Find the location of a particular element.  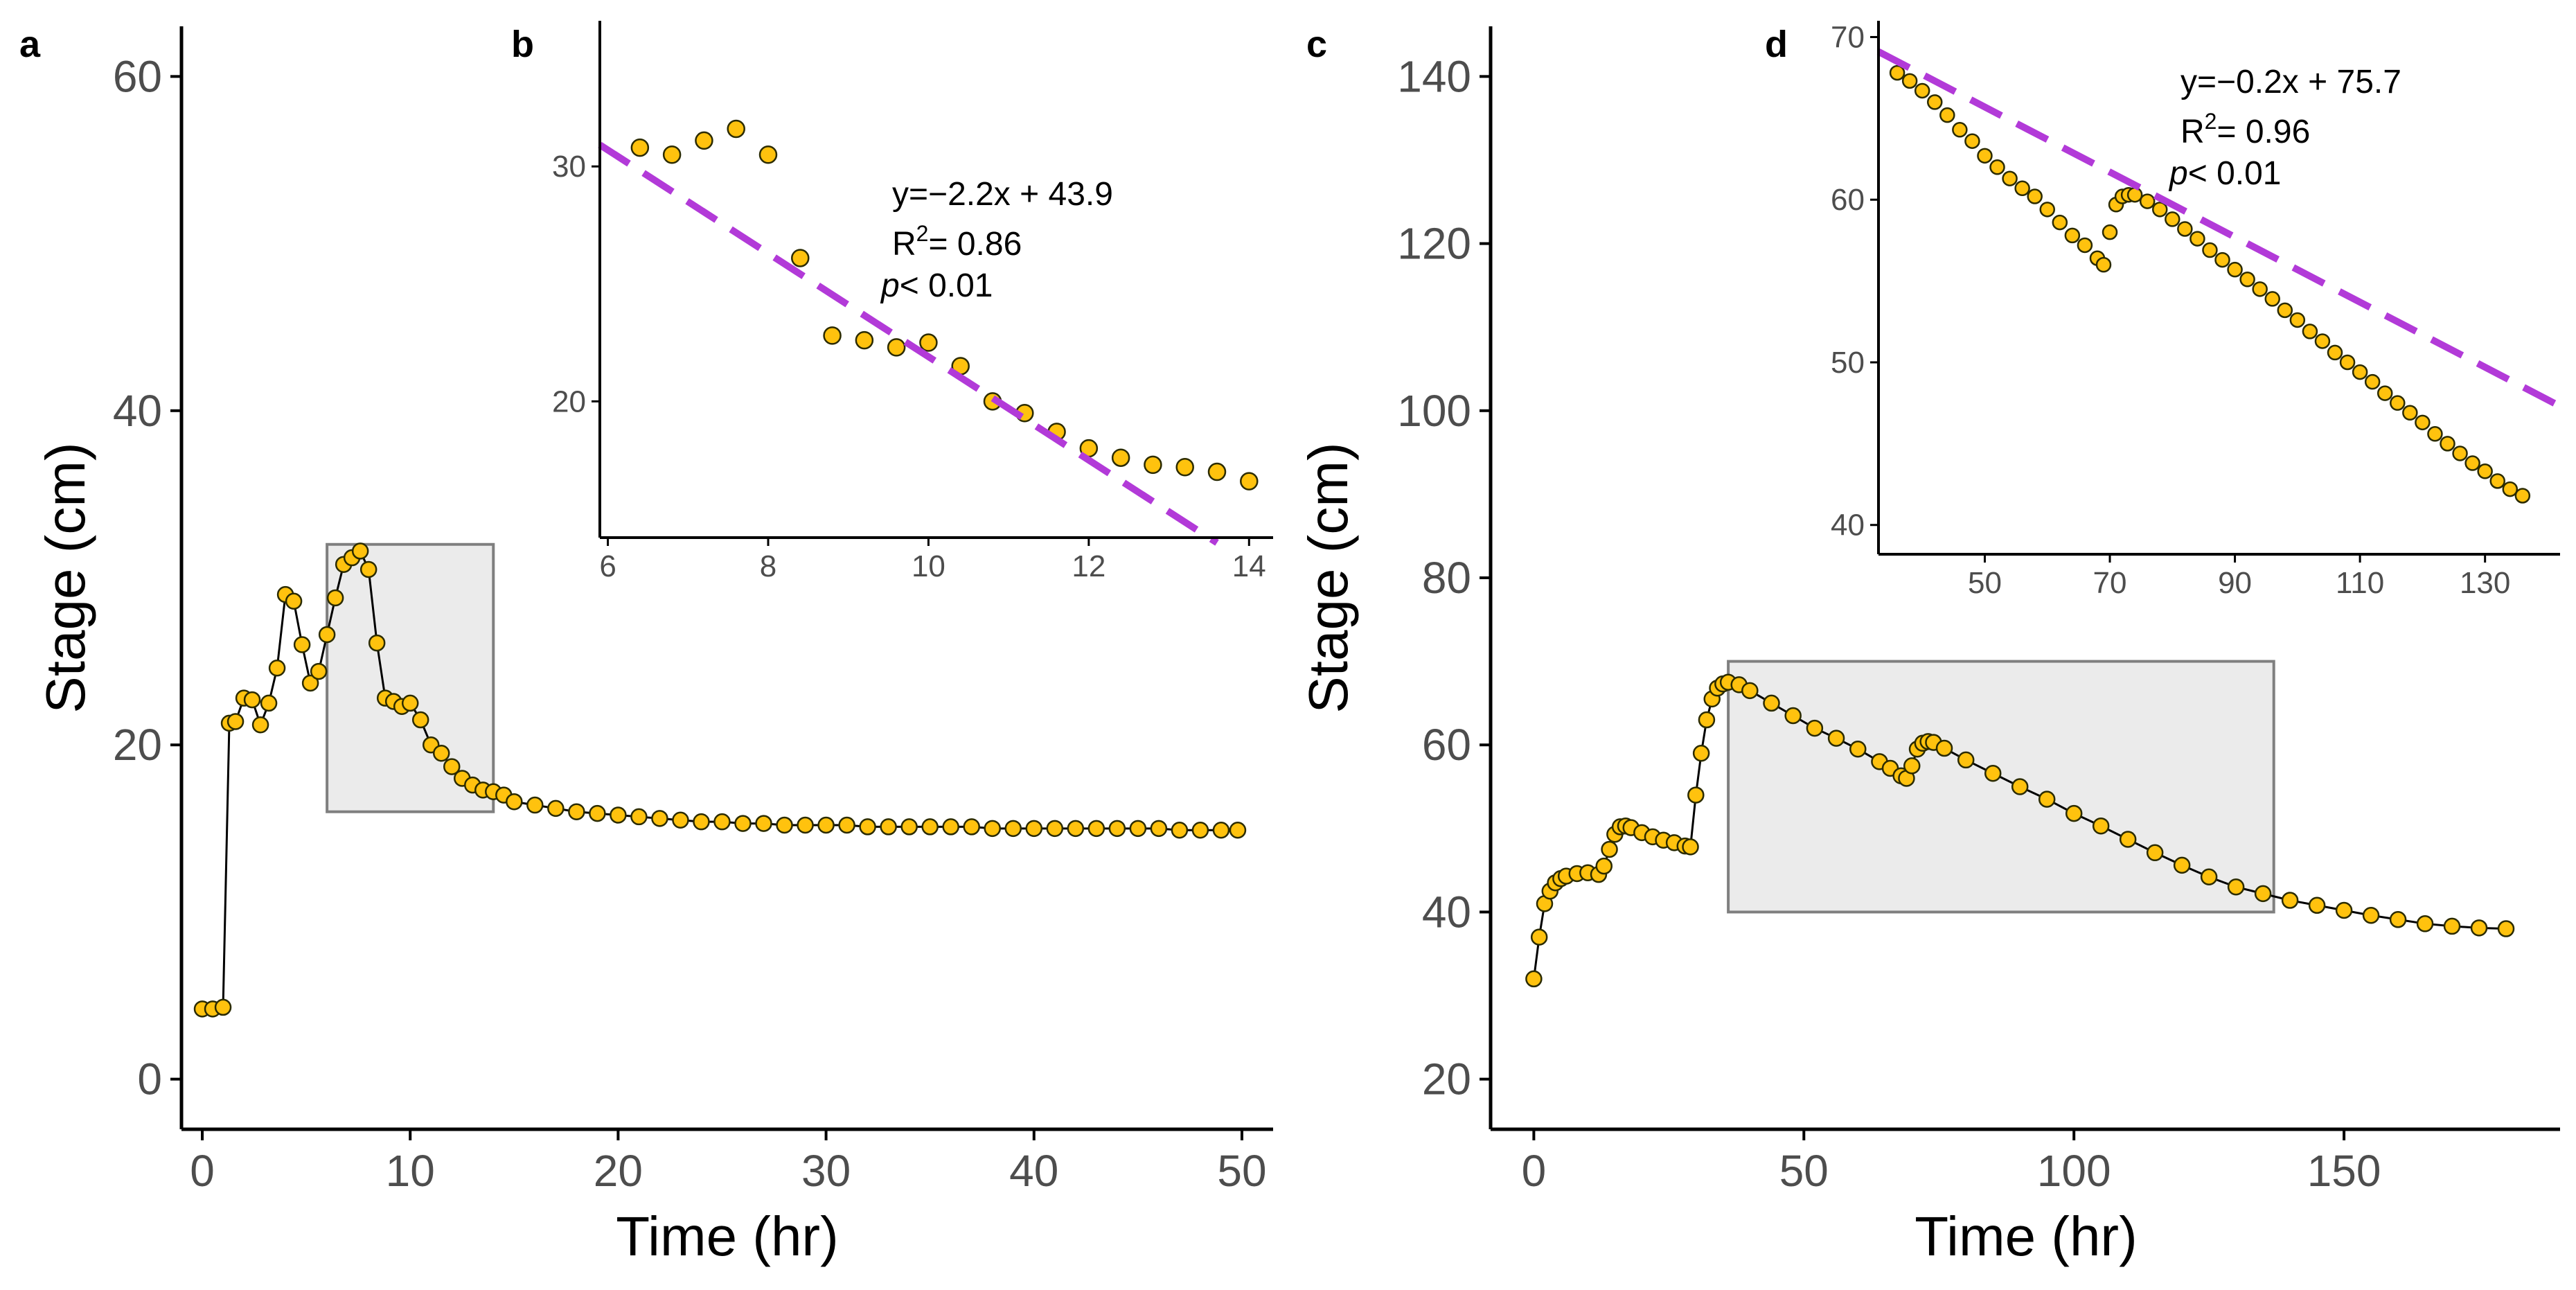

x-axis-ticks: 0 10 20 30 40 50 is located at coordinates (728, 1163).